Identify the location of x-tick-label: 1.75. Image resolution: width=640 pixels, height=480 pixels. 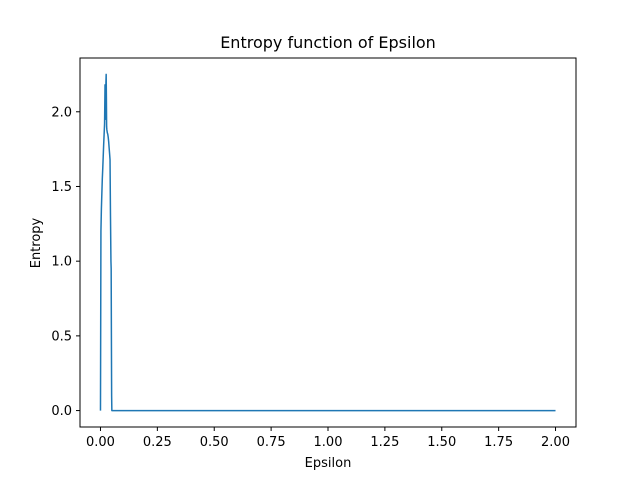
(498, 442).